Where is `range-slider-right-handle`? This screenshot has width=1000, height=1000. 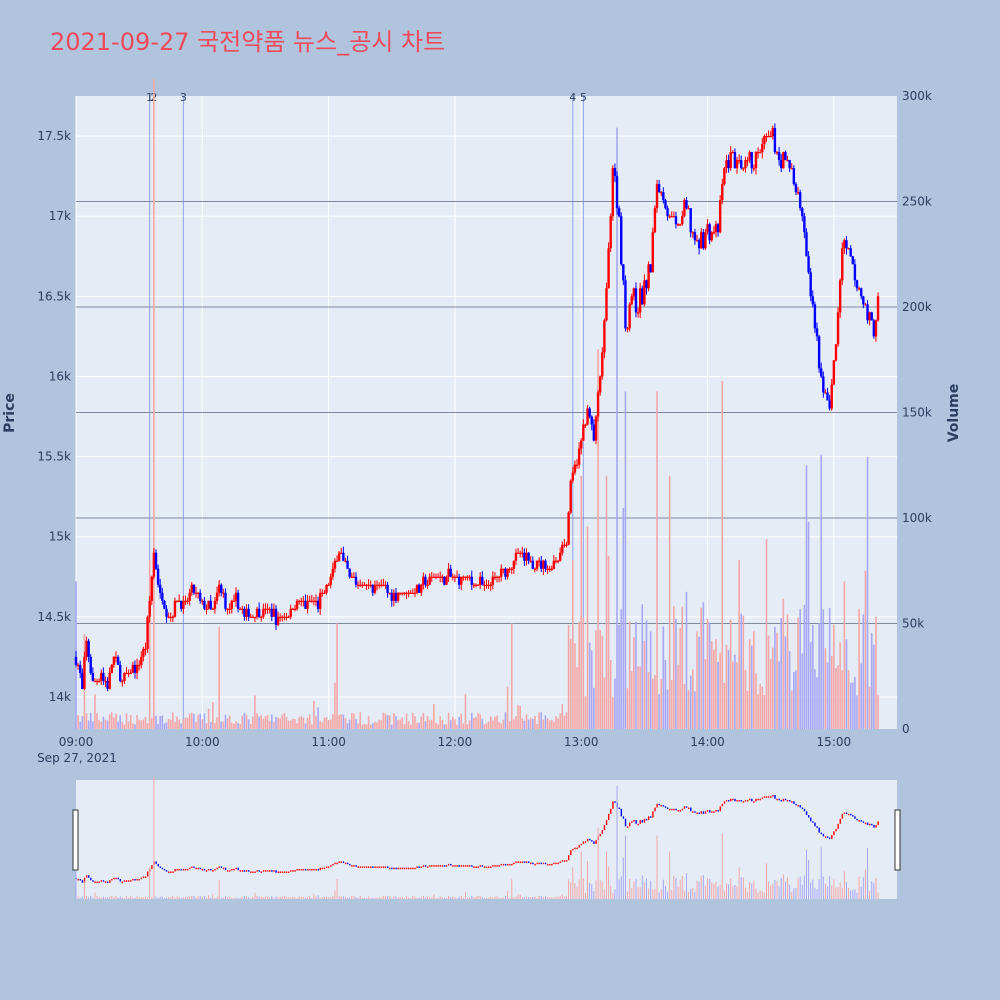
range-slider-right-handle is located at coordinates (897, 840).